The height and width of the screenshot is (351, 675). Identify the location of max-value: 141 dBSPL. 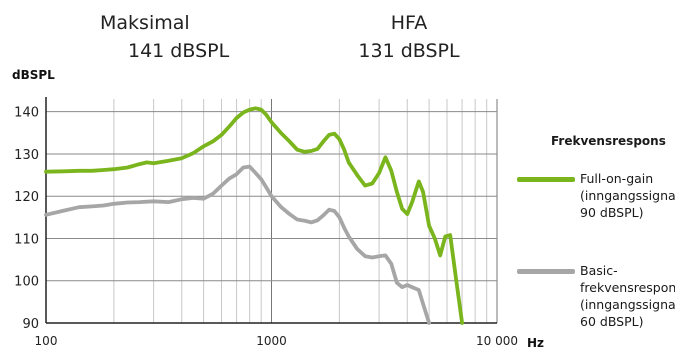
(179, 51).